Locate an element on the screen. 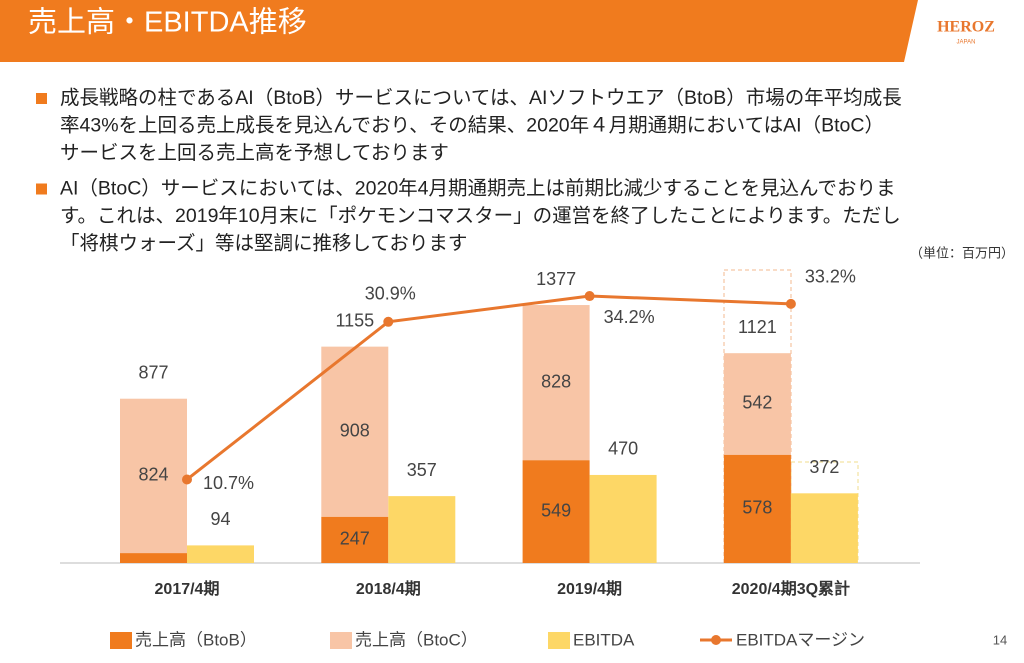 This screenshot has height=663, width=1024. bullet-text: サービスを上回る売上高を予想しております is located at coordinates (254, 153).